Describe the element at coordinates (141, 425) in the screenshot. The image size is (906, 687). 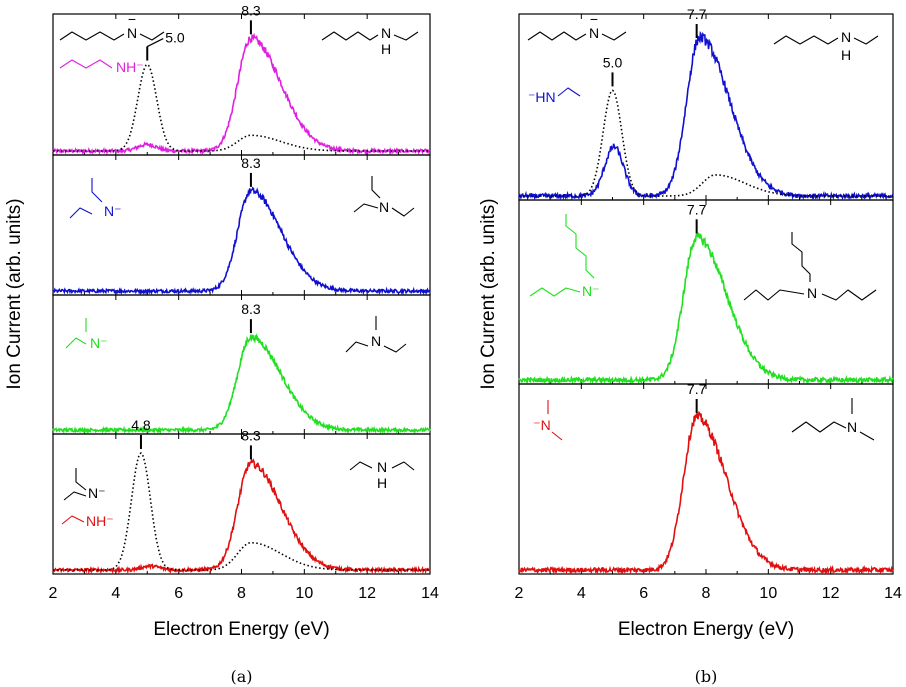
I see `peak-label: 4.8` at that location.